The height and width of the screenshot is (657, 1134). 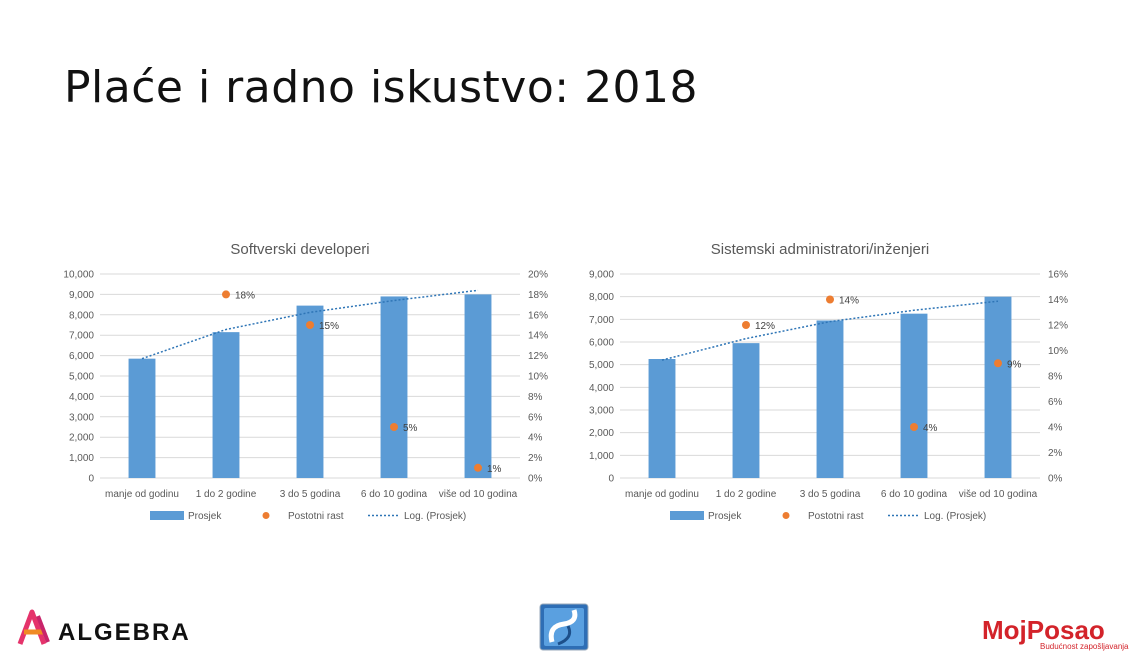 I want to click on algebra-logo: ALGEBRA, so click(x=104, y=627).